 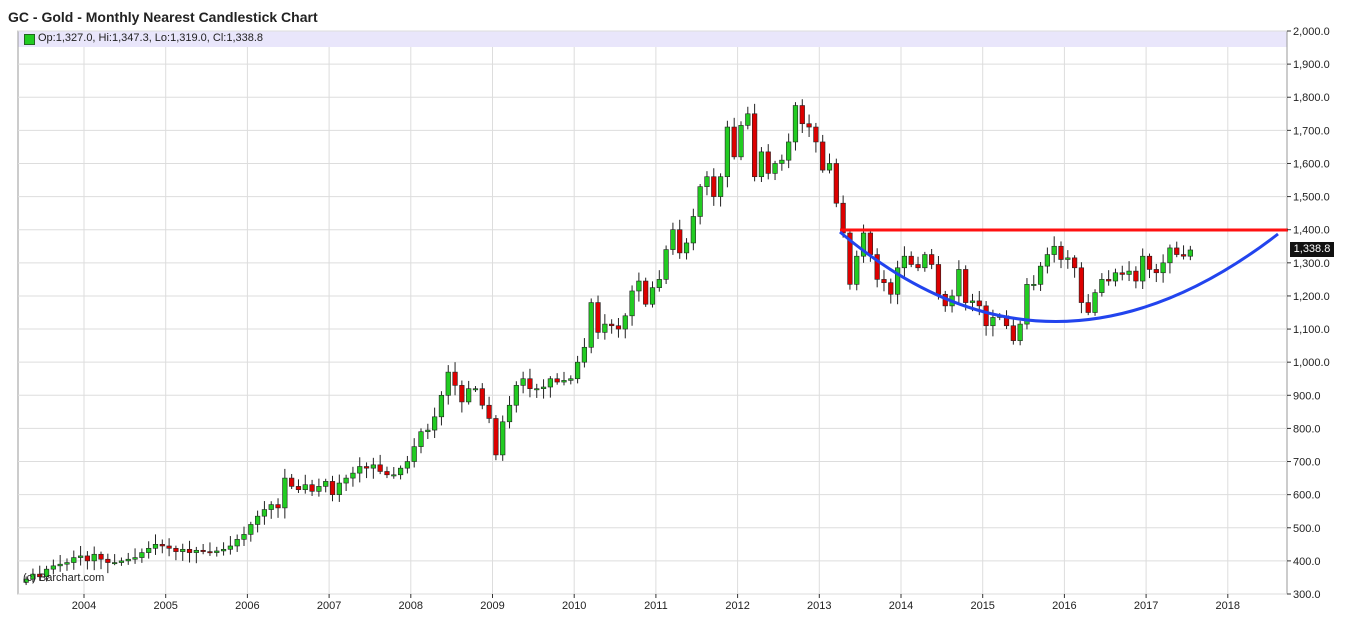 I want to click on x-tick-label: 2010, so click(x=574, y=606).